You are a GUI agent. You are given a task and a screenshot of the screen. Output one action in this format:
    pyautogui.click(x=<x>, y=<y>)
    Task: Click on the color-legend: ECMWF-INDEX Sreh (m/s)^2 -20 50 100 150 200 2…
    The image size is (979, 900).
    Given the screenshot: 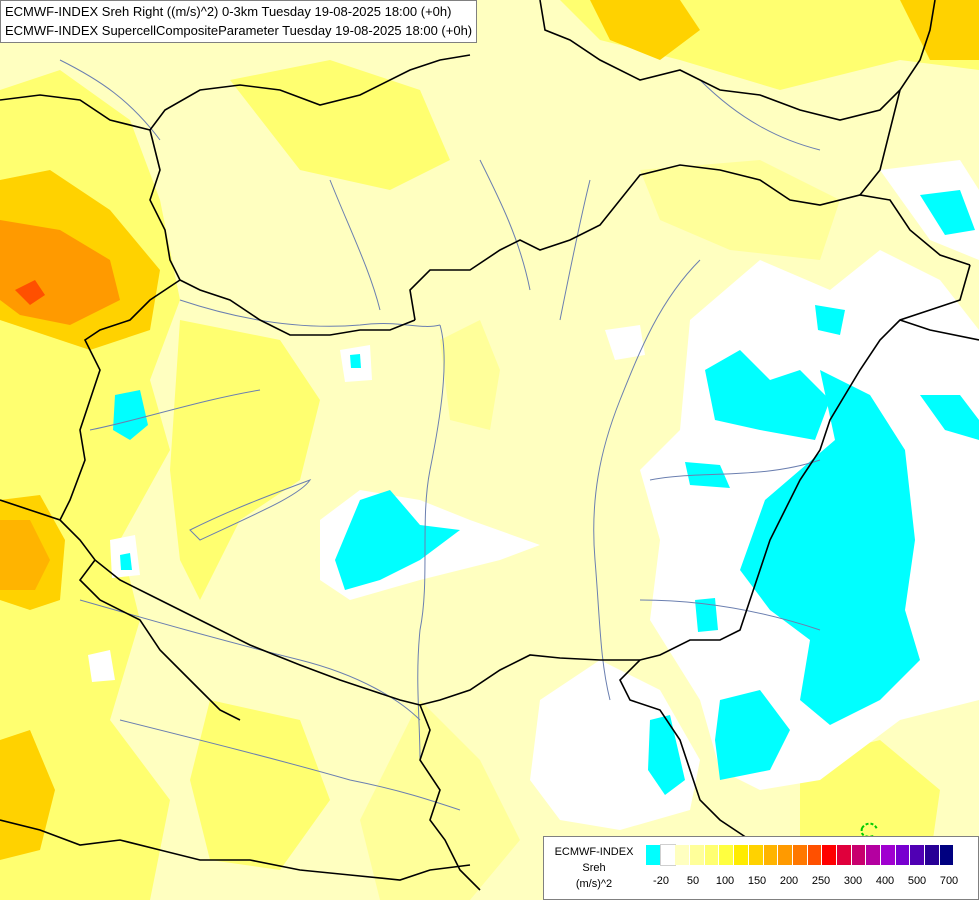 What is the action you would take?
    pyautogui.click(x=761, y=868)
    